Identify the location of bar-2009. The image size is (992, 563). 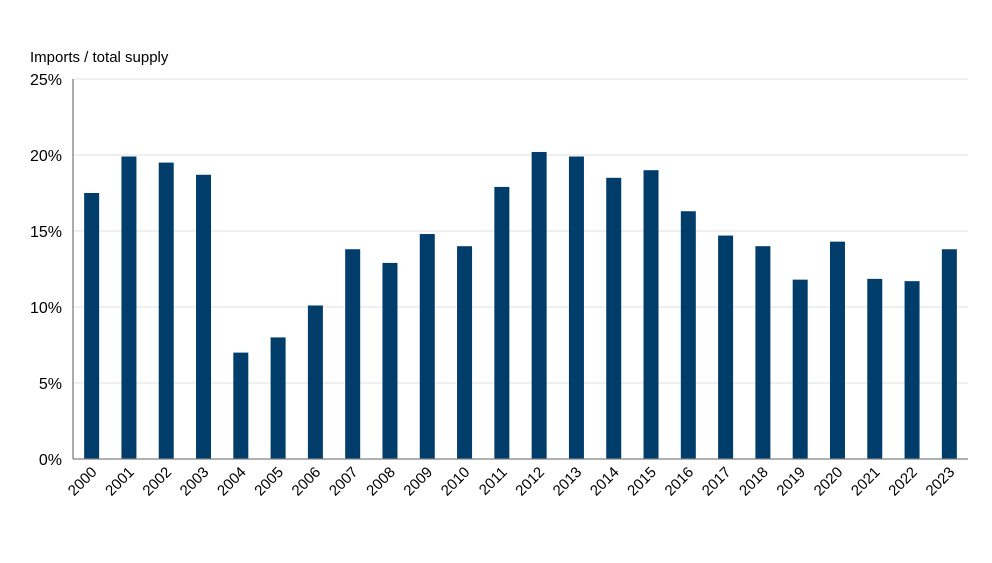
(427, 346).